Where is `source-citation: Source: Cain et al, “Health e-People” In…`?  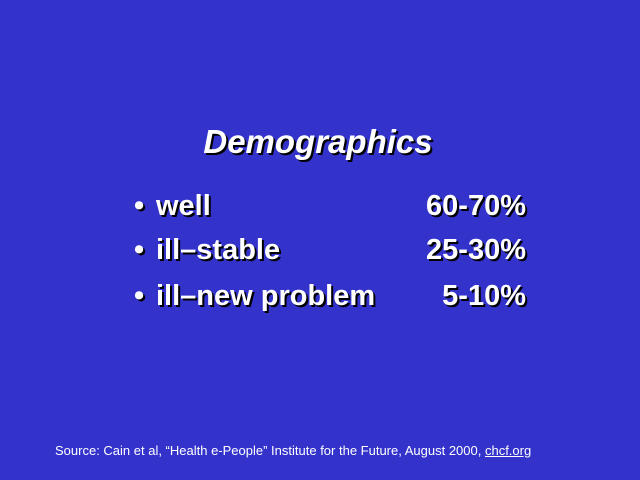
source-citation: Source: Cain et al, “Health e-People” In… is located at coordinates (293, 450).